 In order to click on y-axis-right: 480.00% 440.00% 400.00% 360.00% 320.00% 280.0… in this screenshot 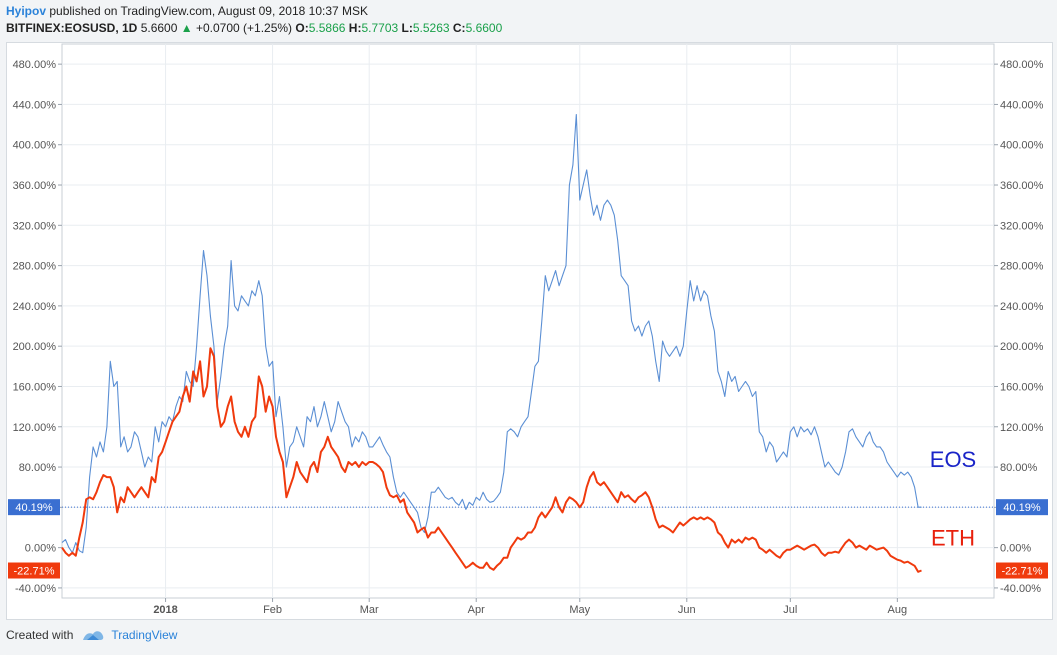, I will do `click(1019, 327)`.